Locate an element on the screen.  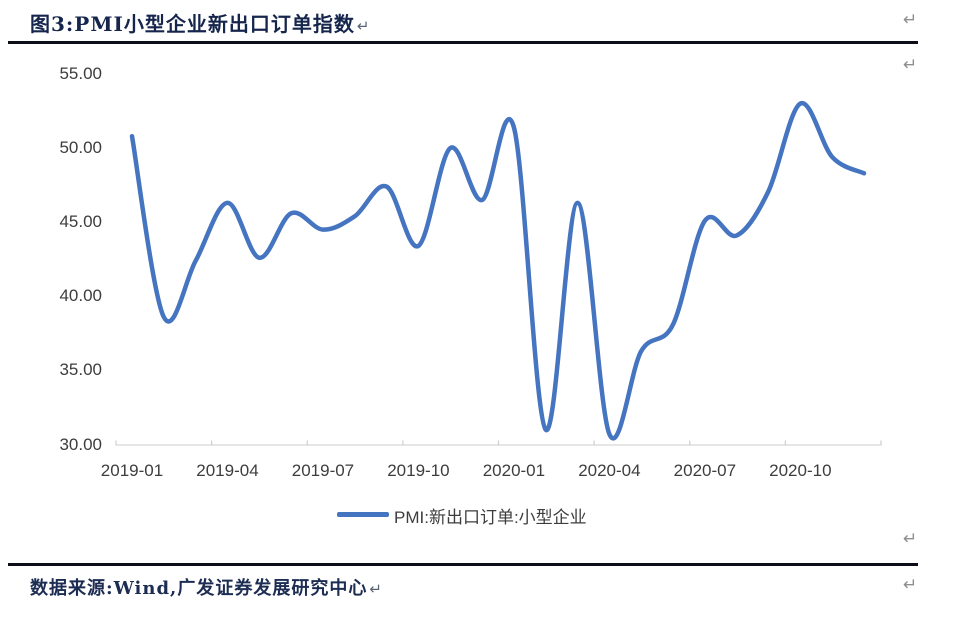
x-axis-tick-label: 2020-01 is located at coordinates (514, 470).